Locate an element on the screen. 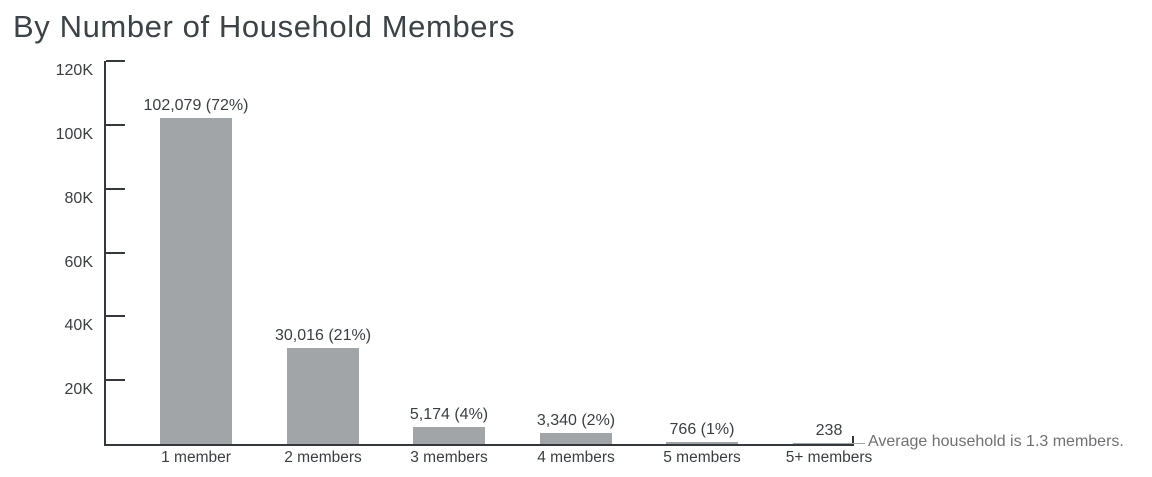  y-tick-100k is located at coordinates (115, 125).